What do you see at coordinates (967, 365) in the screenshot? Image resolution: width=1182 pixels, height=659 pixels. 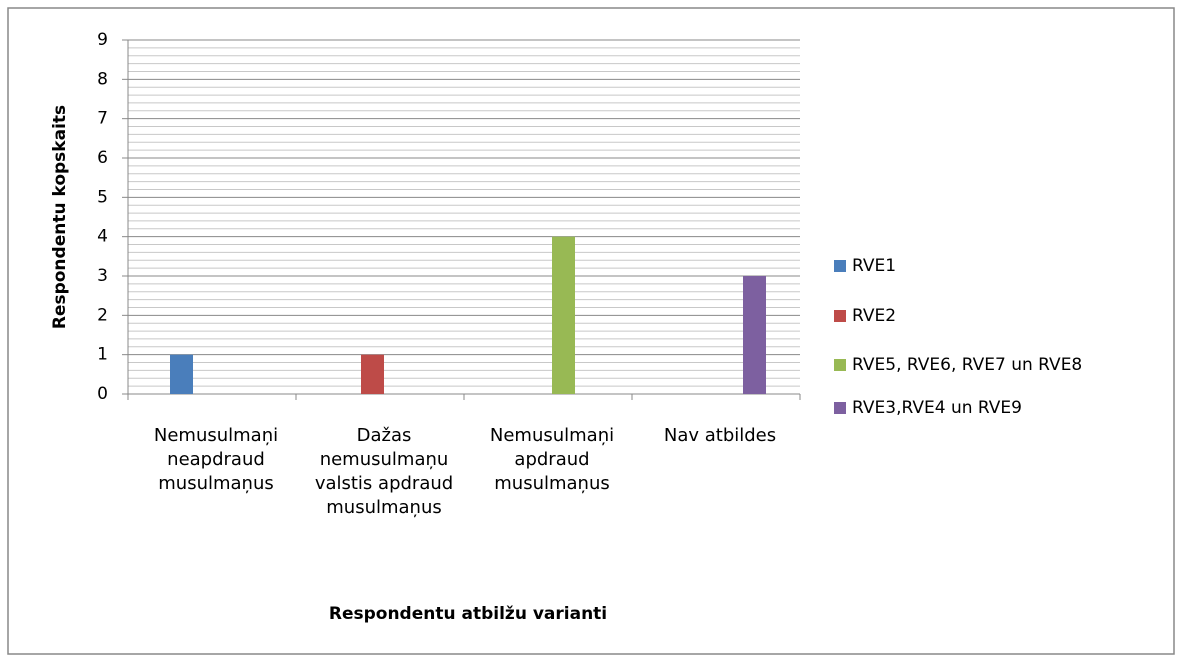 I see `legend-label: RVE5, RVE6, RVE7 un RVE8` at bounding box center [967, 365].